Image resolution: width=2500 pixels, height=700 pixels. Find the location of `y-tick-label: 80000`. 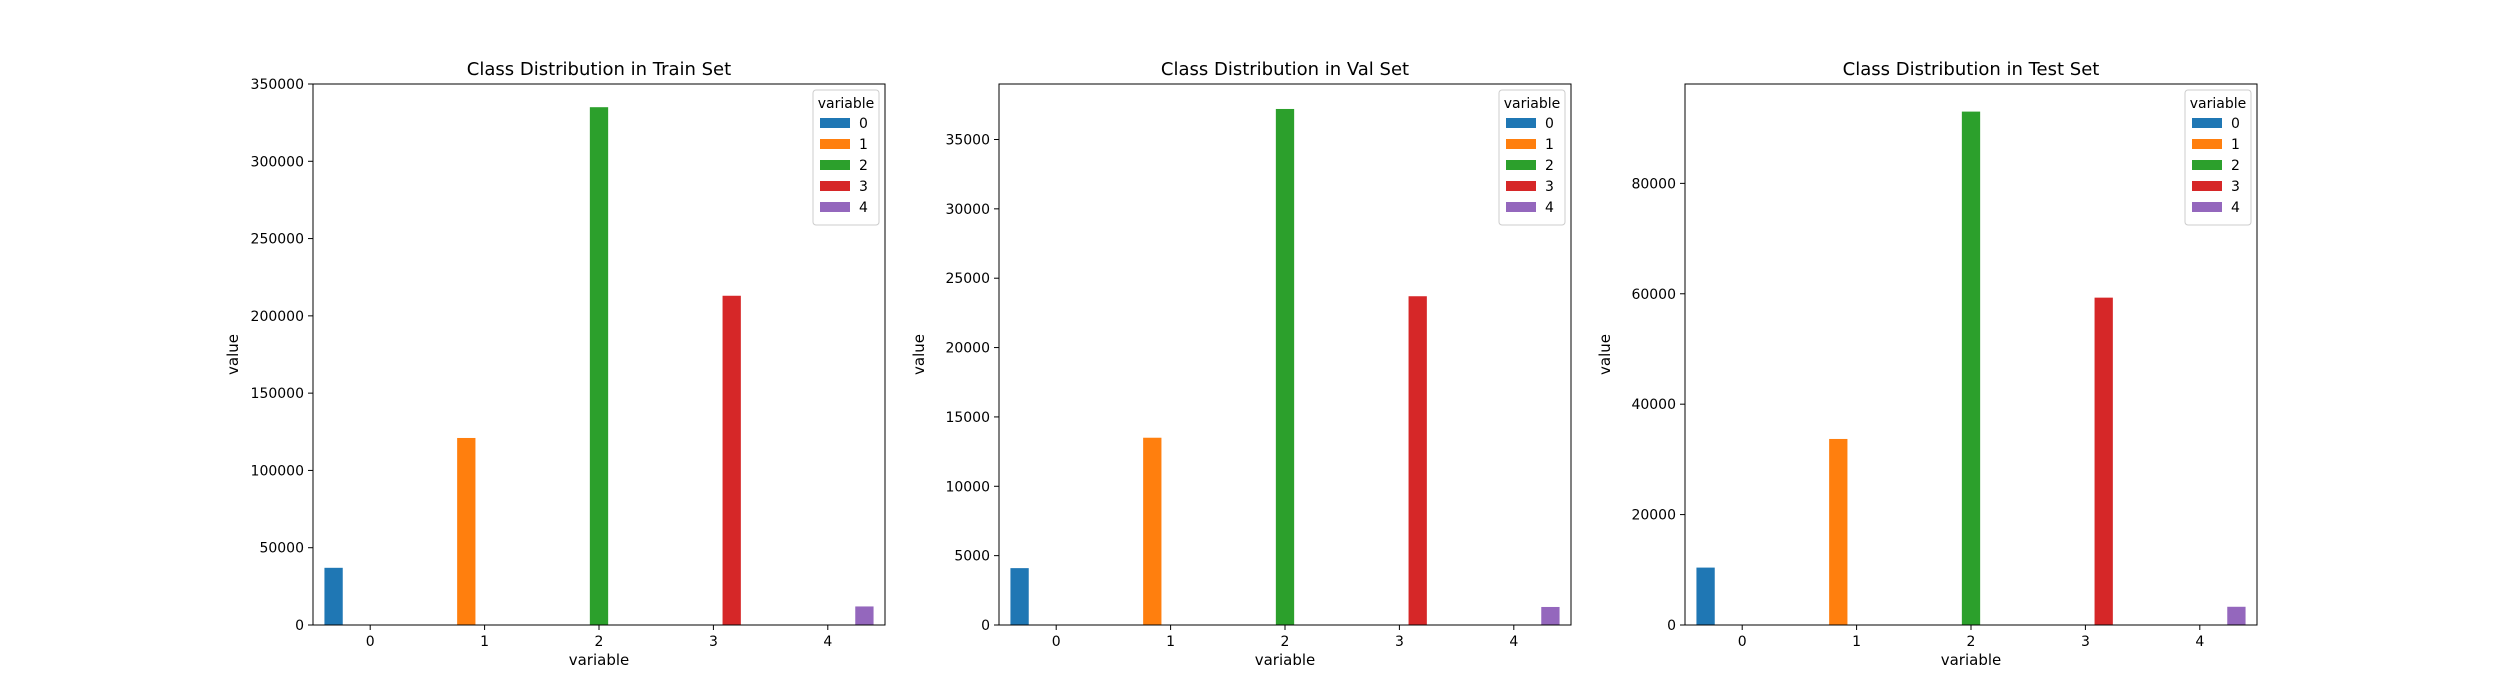

y-tick-label: 80000 is located at coordinates (1653, 184).